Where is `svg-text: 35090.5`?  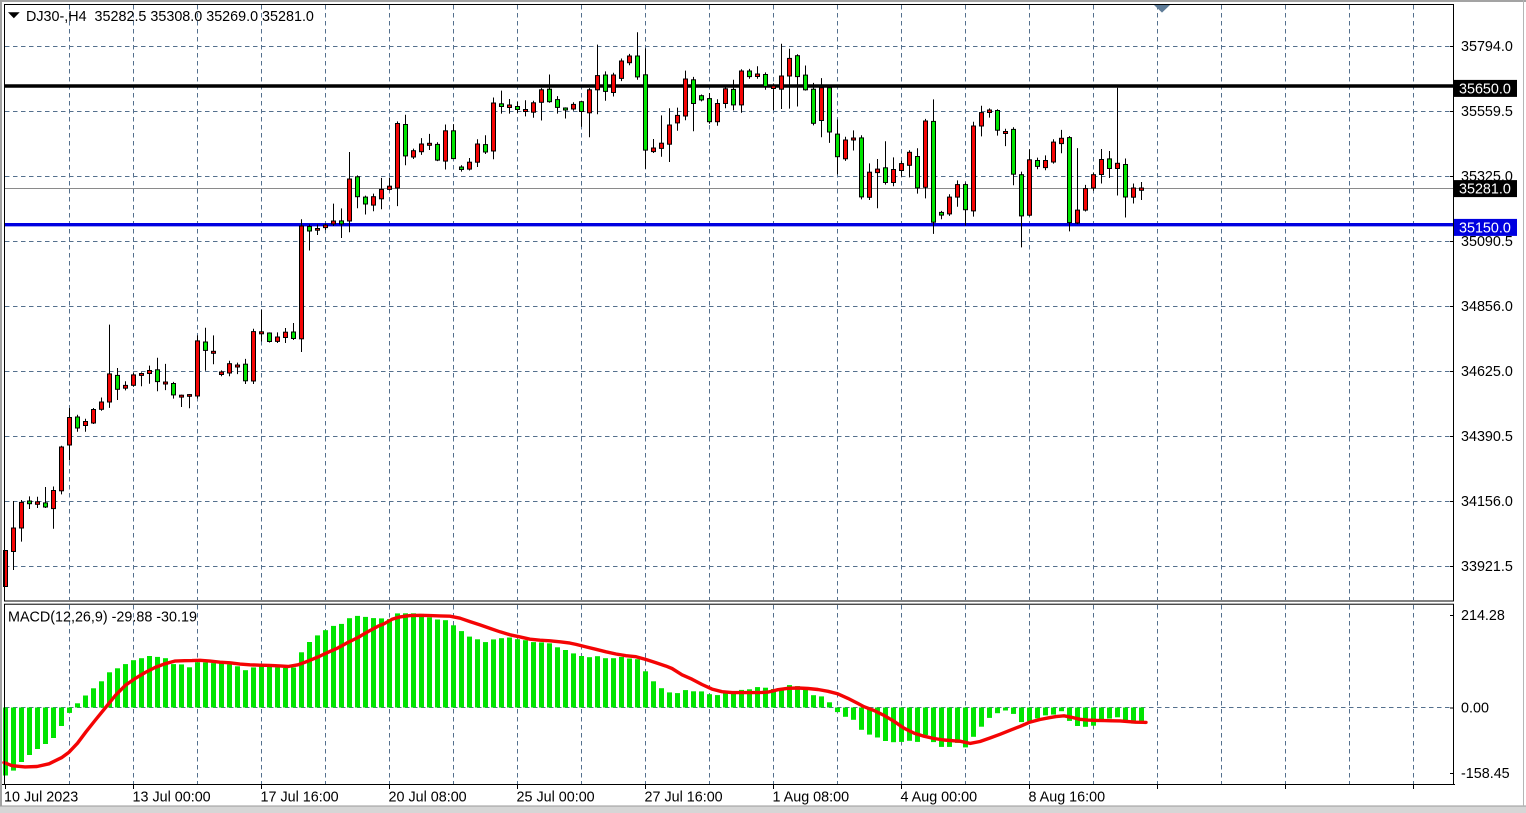 svg-text: 35090.5 is located at coordinates (1487, 242).